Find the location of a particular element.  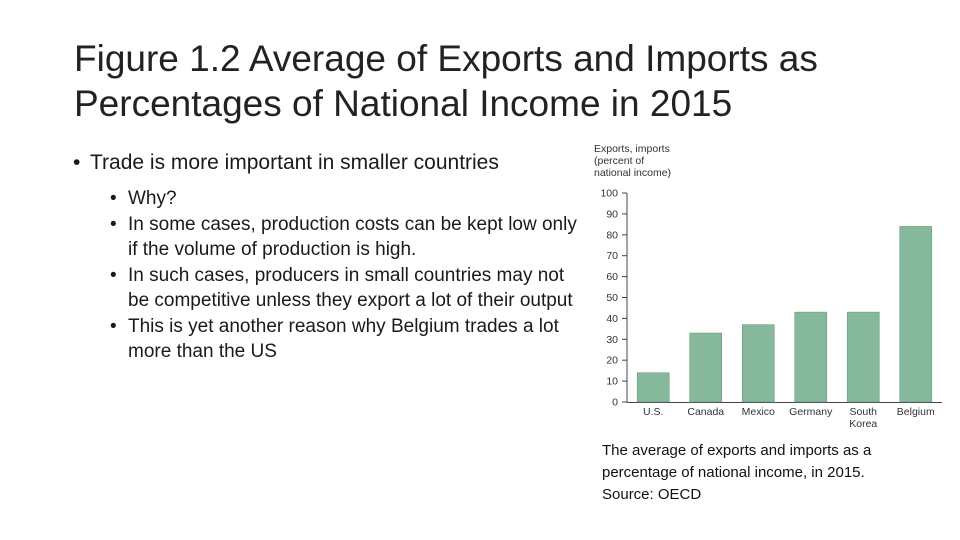

y-tick-label: 60 is located at coordinates (612, 277).